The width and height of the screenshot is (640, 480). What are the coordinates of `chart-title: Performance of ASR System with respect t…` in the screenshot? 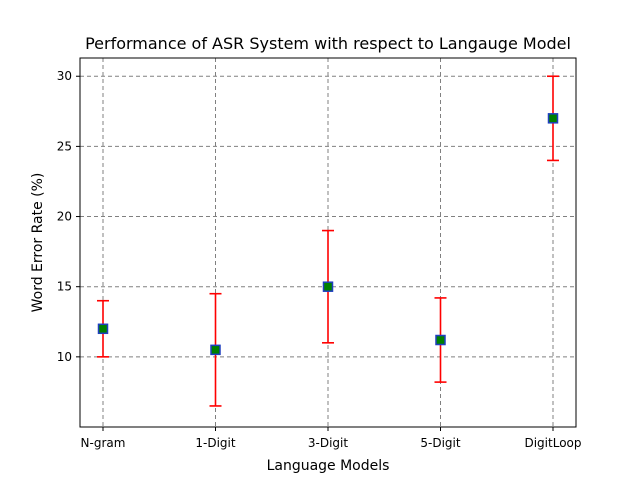 It's located at (328, 43).